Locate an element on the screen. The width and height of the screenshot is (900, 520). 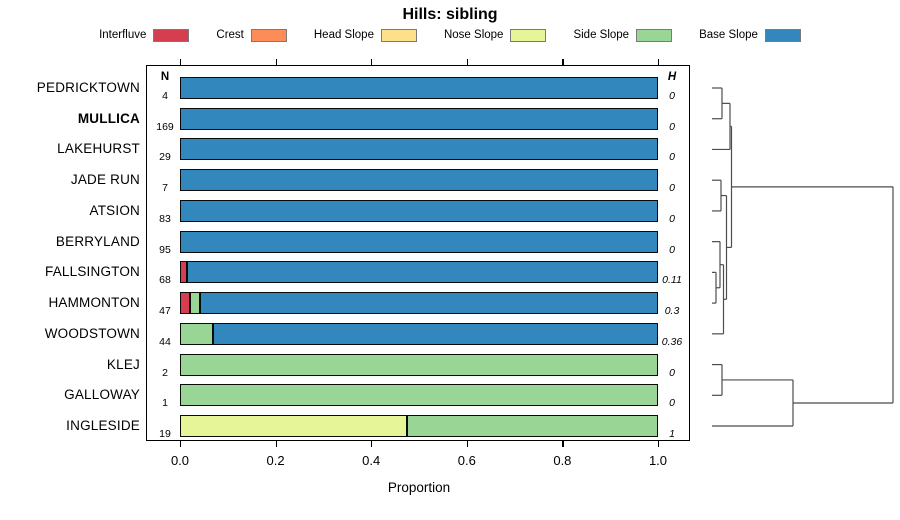
chart-title: Hills: sibling is located at coordinates (450, 14).